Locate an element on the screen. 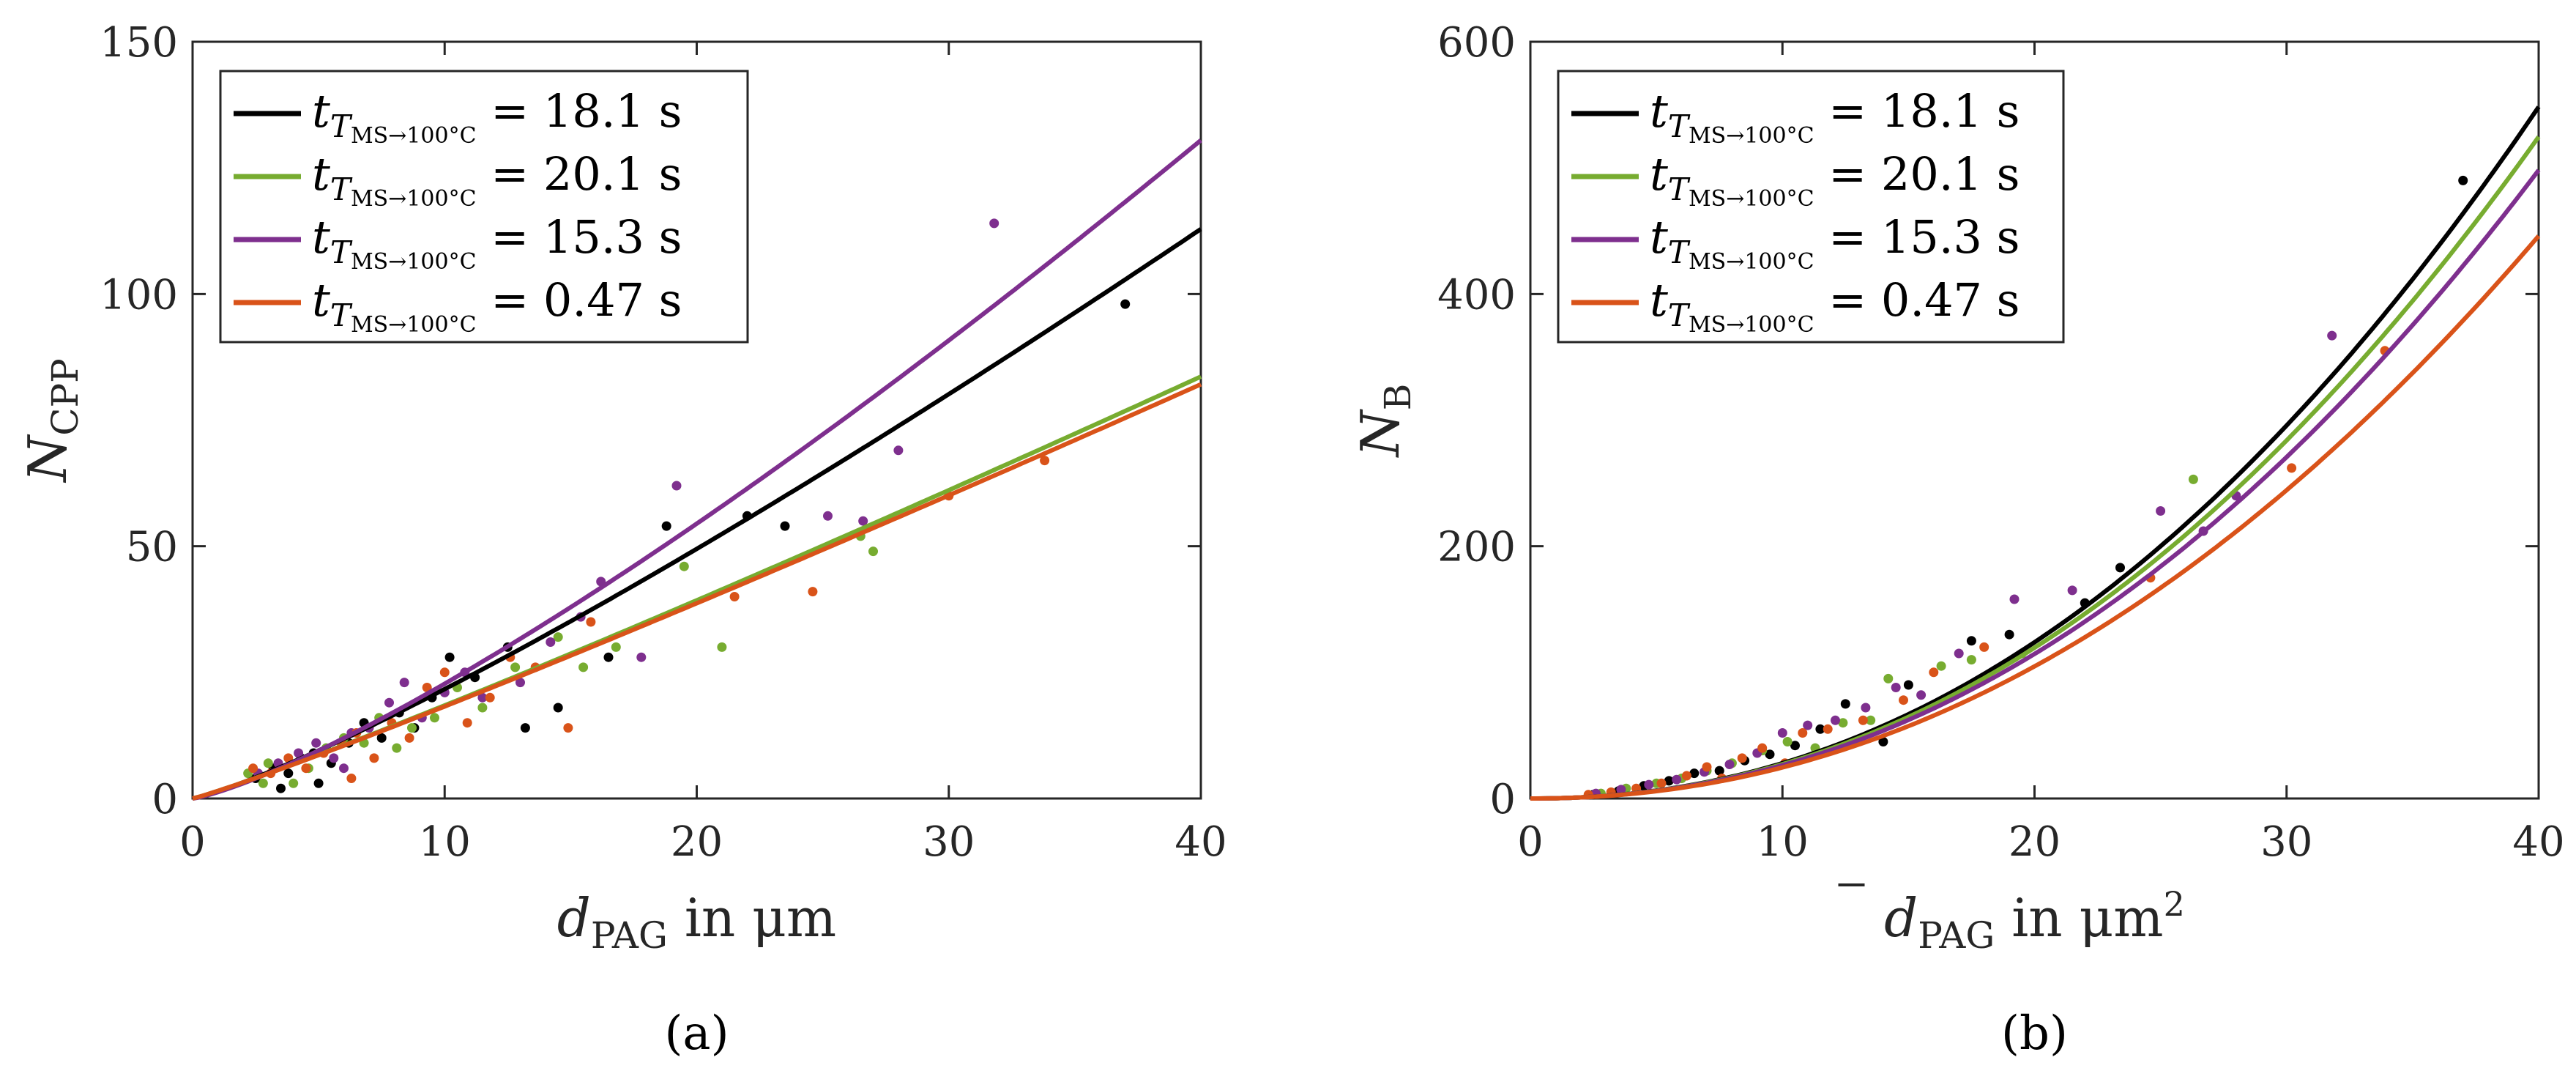  y-tick-label: 150 is located at coordinates (139, 43).